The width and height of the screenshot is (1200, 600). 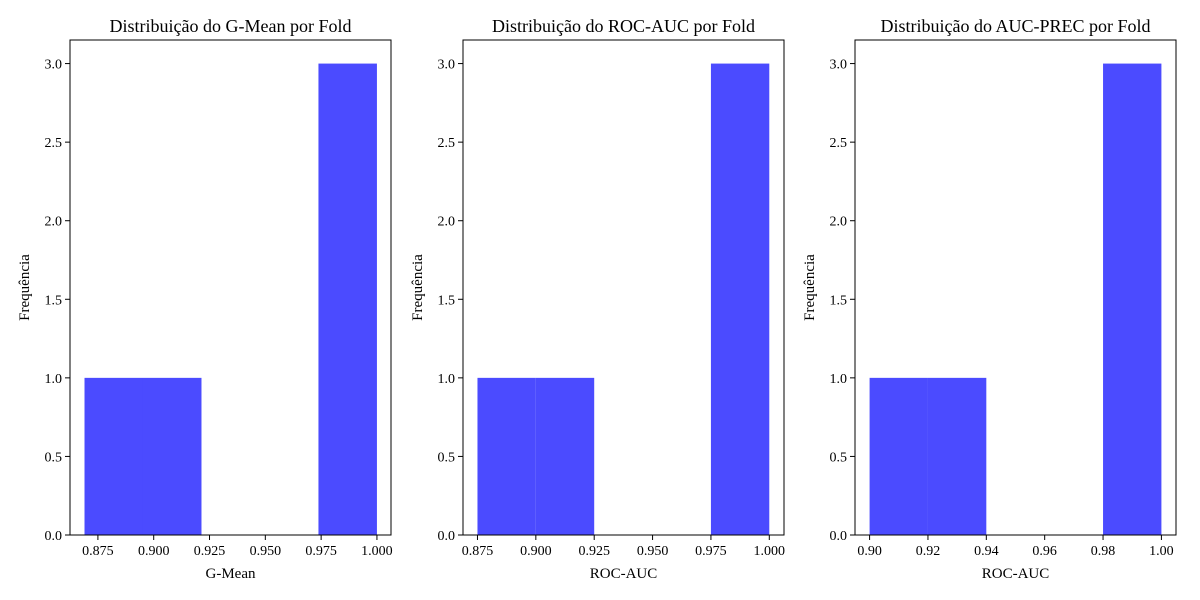 I want to click on chart-title: Distribuição do G-Mean por Fold, so click(x=231, y=26).